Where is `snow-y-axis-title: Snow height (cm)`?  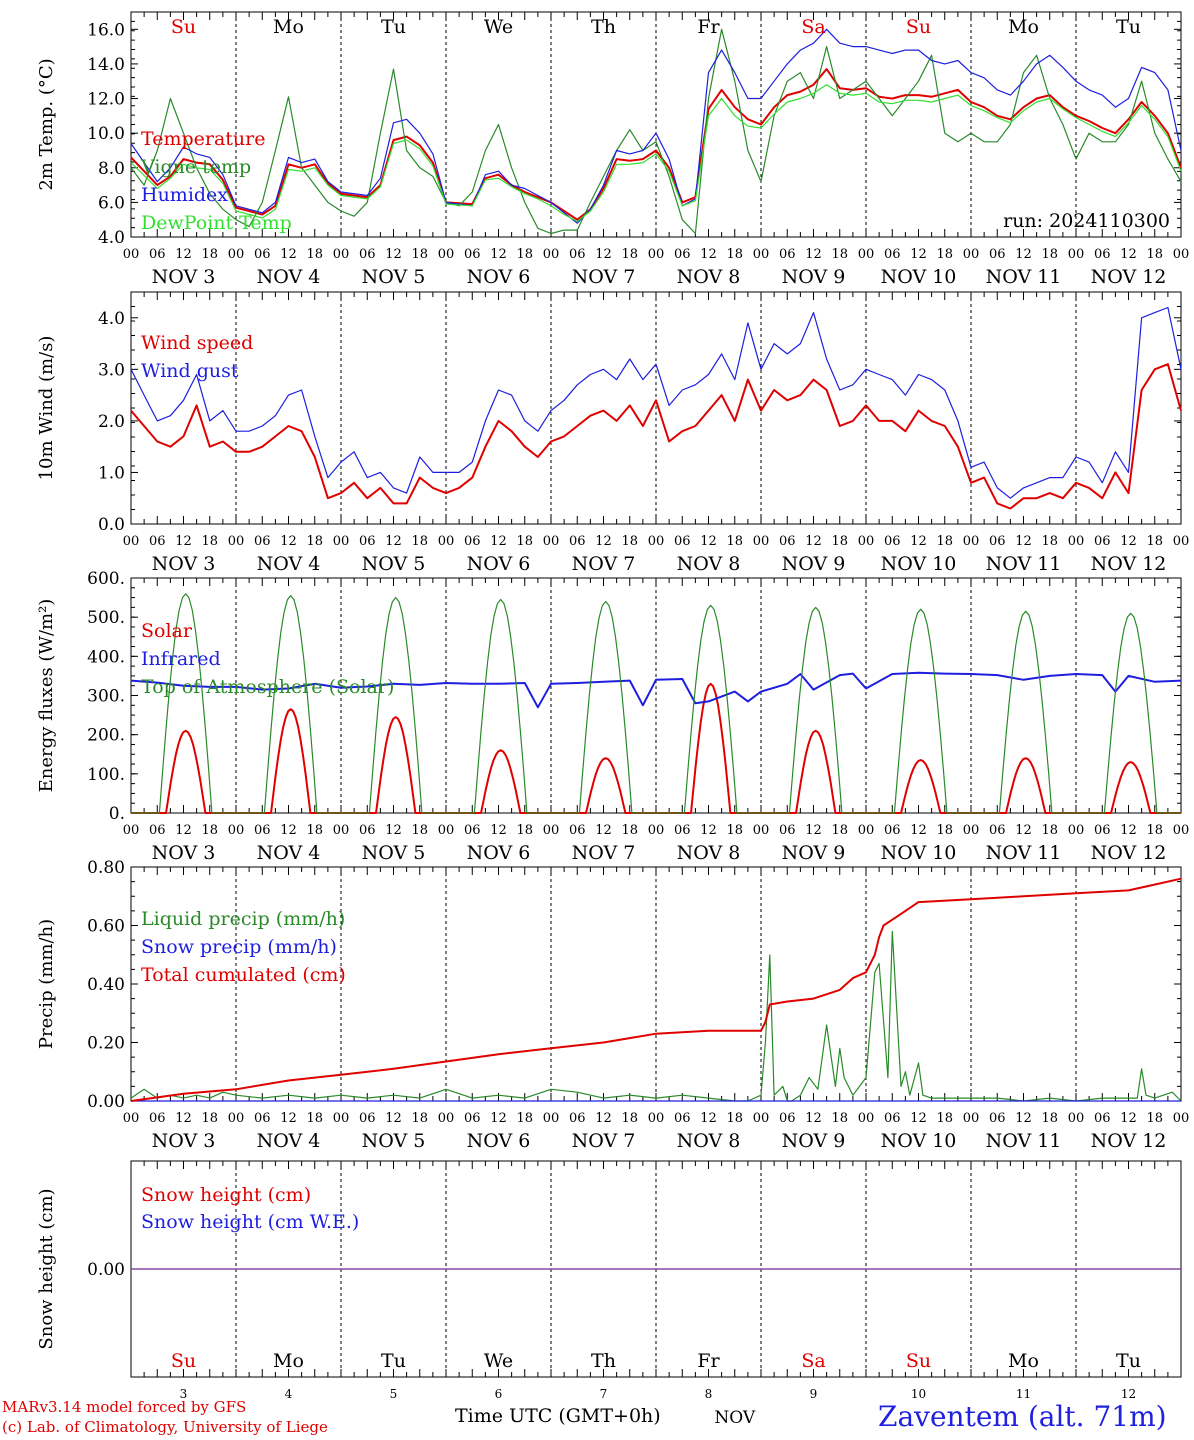 snow-y-axis-title: Snow height (cm) is located at coordinates (46, 1268).